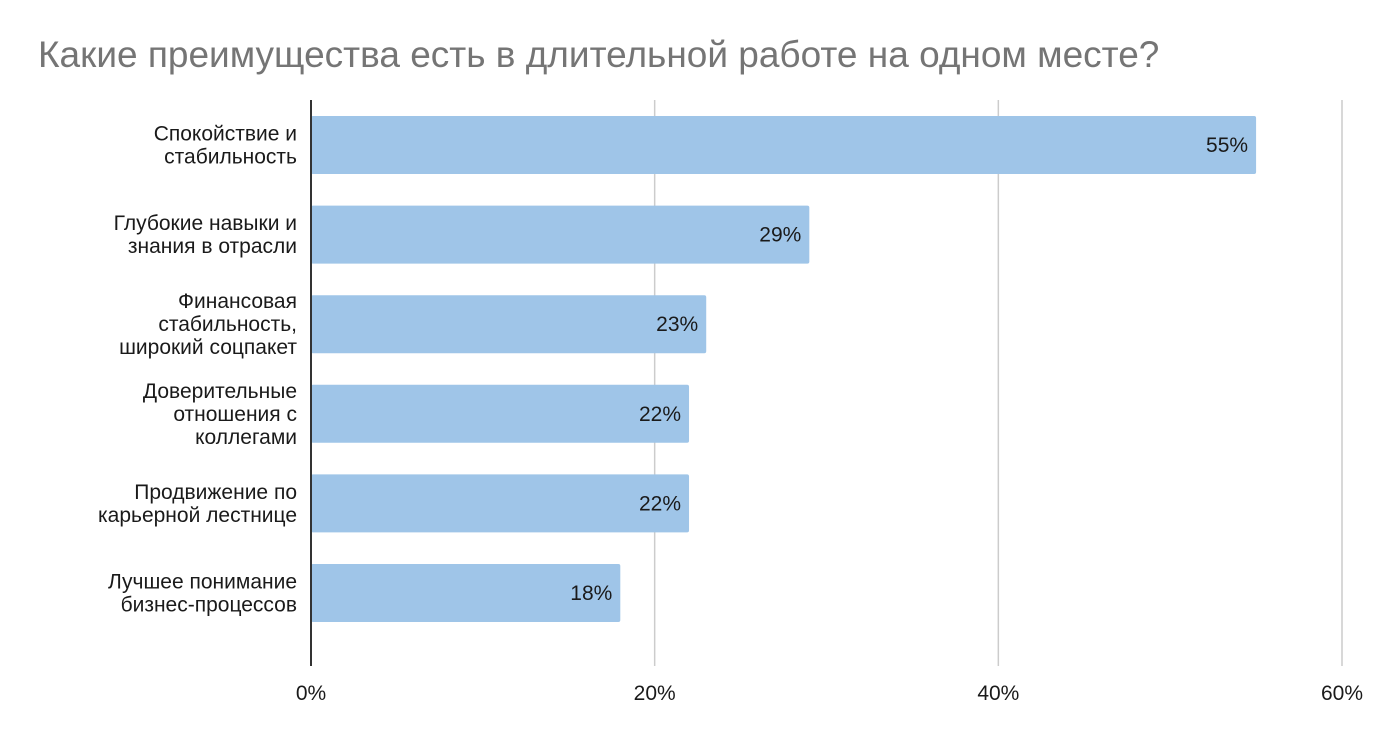 This screenshot has height=741, width=1379. I want to click on category-label-line: Доверительные, so click(220, 391).